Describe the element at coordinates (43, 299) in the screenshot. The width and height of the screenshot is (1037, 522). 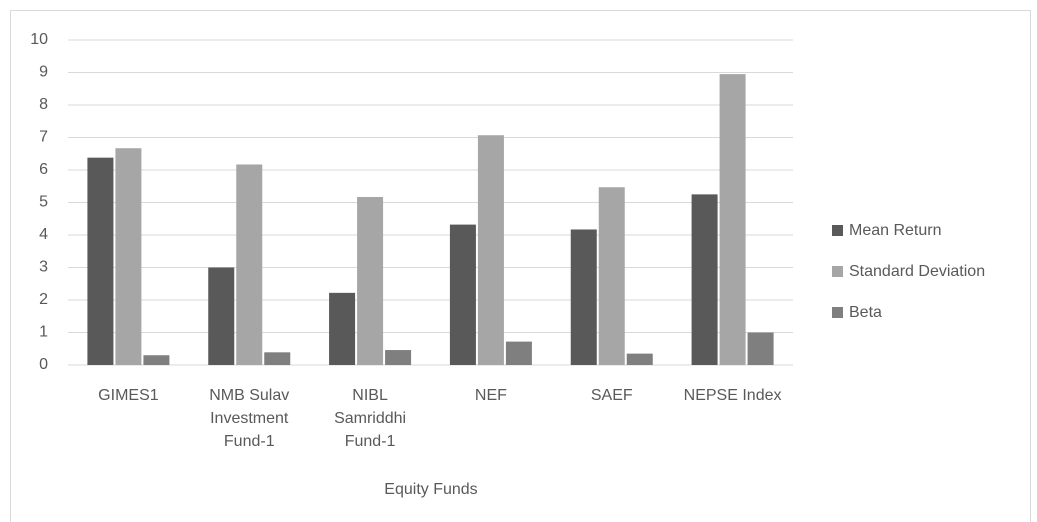
I see `y-tick-label: 2` at that location.